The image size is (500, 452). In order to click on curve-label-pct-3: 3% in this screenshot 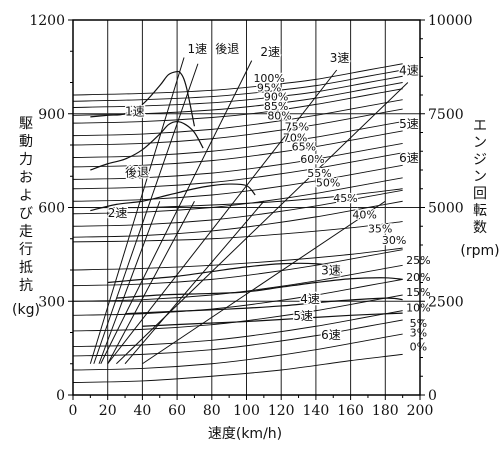, I will do `click(418, 332)`.